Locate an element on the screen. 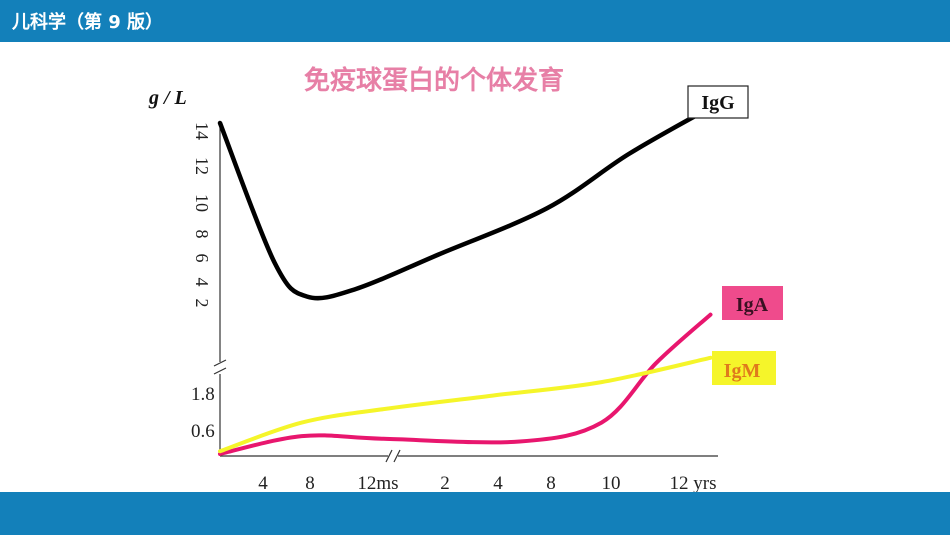 The image size is (950, 535). x-tick-label: 2 is located at coordinates (445, 483).